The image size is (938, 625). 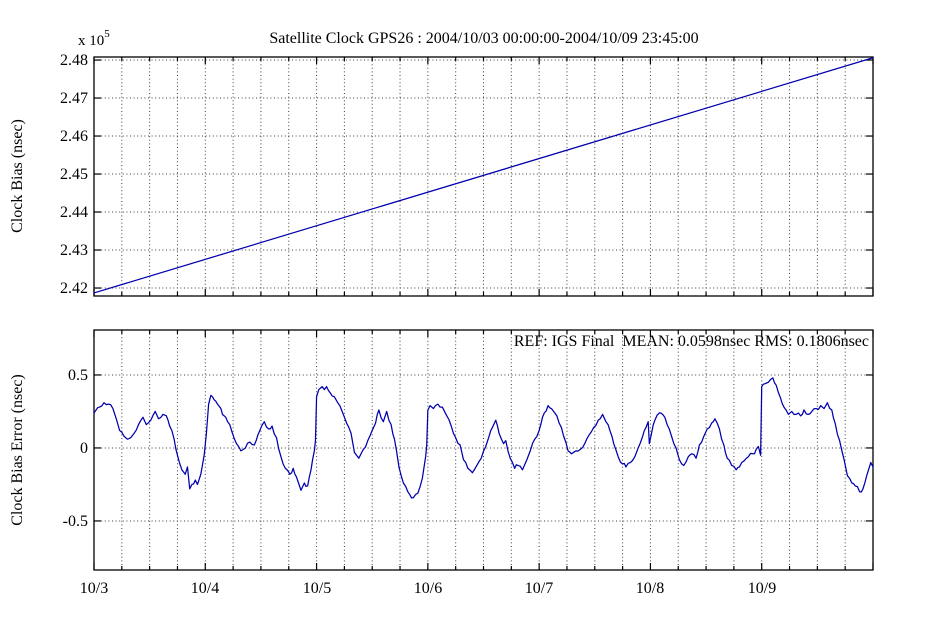 I want to click on xtick-label: 10/4, so click(x=205, y=588).